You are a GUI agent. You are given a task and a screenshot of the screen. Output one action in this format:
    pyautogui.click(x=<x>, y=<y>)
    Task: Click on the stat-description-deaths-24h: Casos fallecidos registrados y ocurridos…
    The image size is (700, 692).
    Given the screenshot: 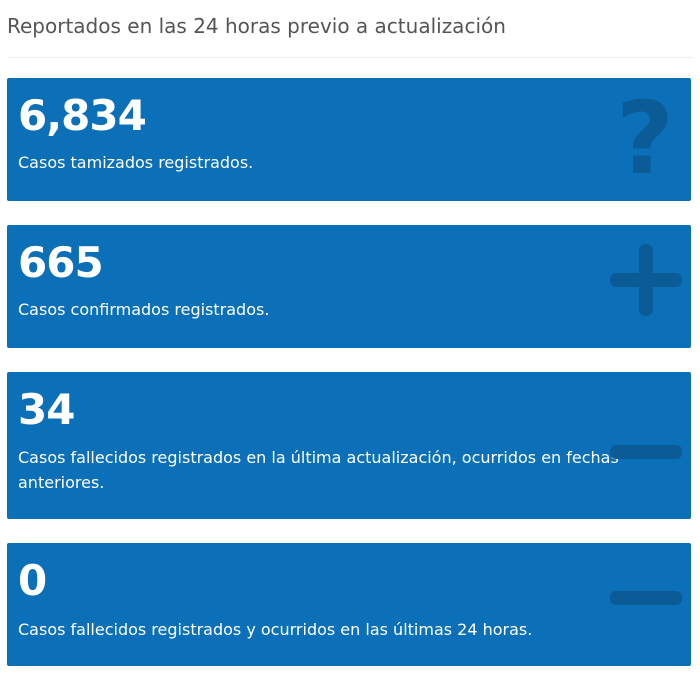 What is the action you would take?
    pyautogui.click(x=275, y=629)
    